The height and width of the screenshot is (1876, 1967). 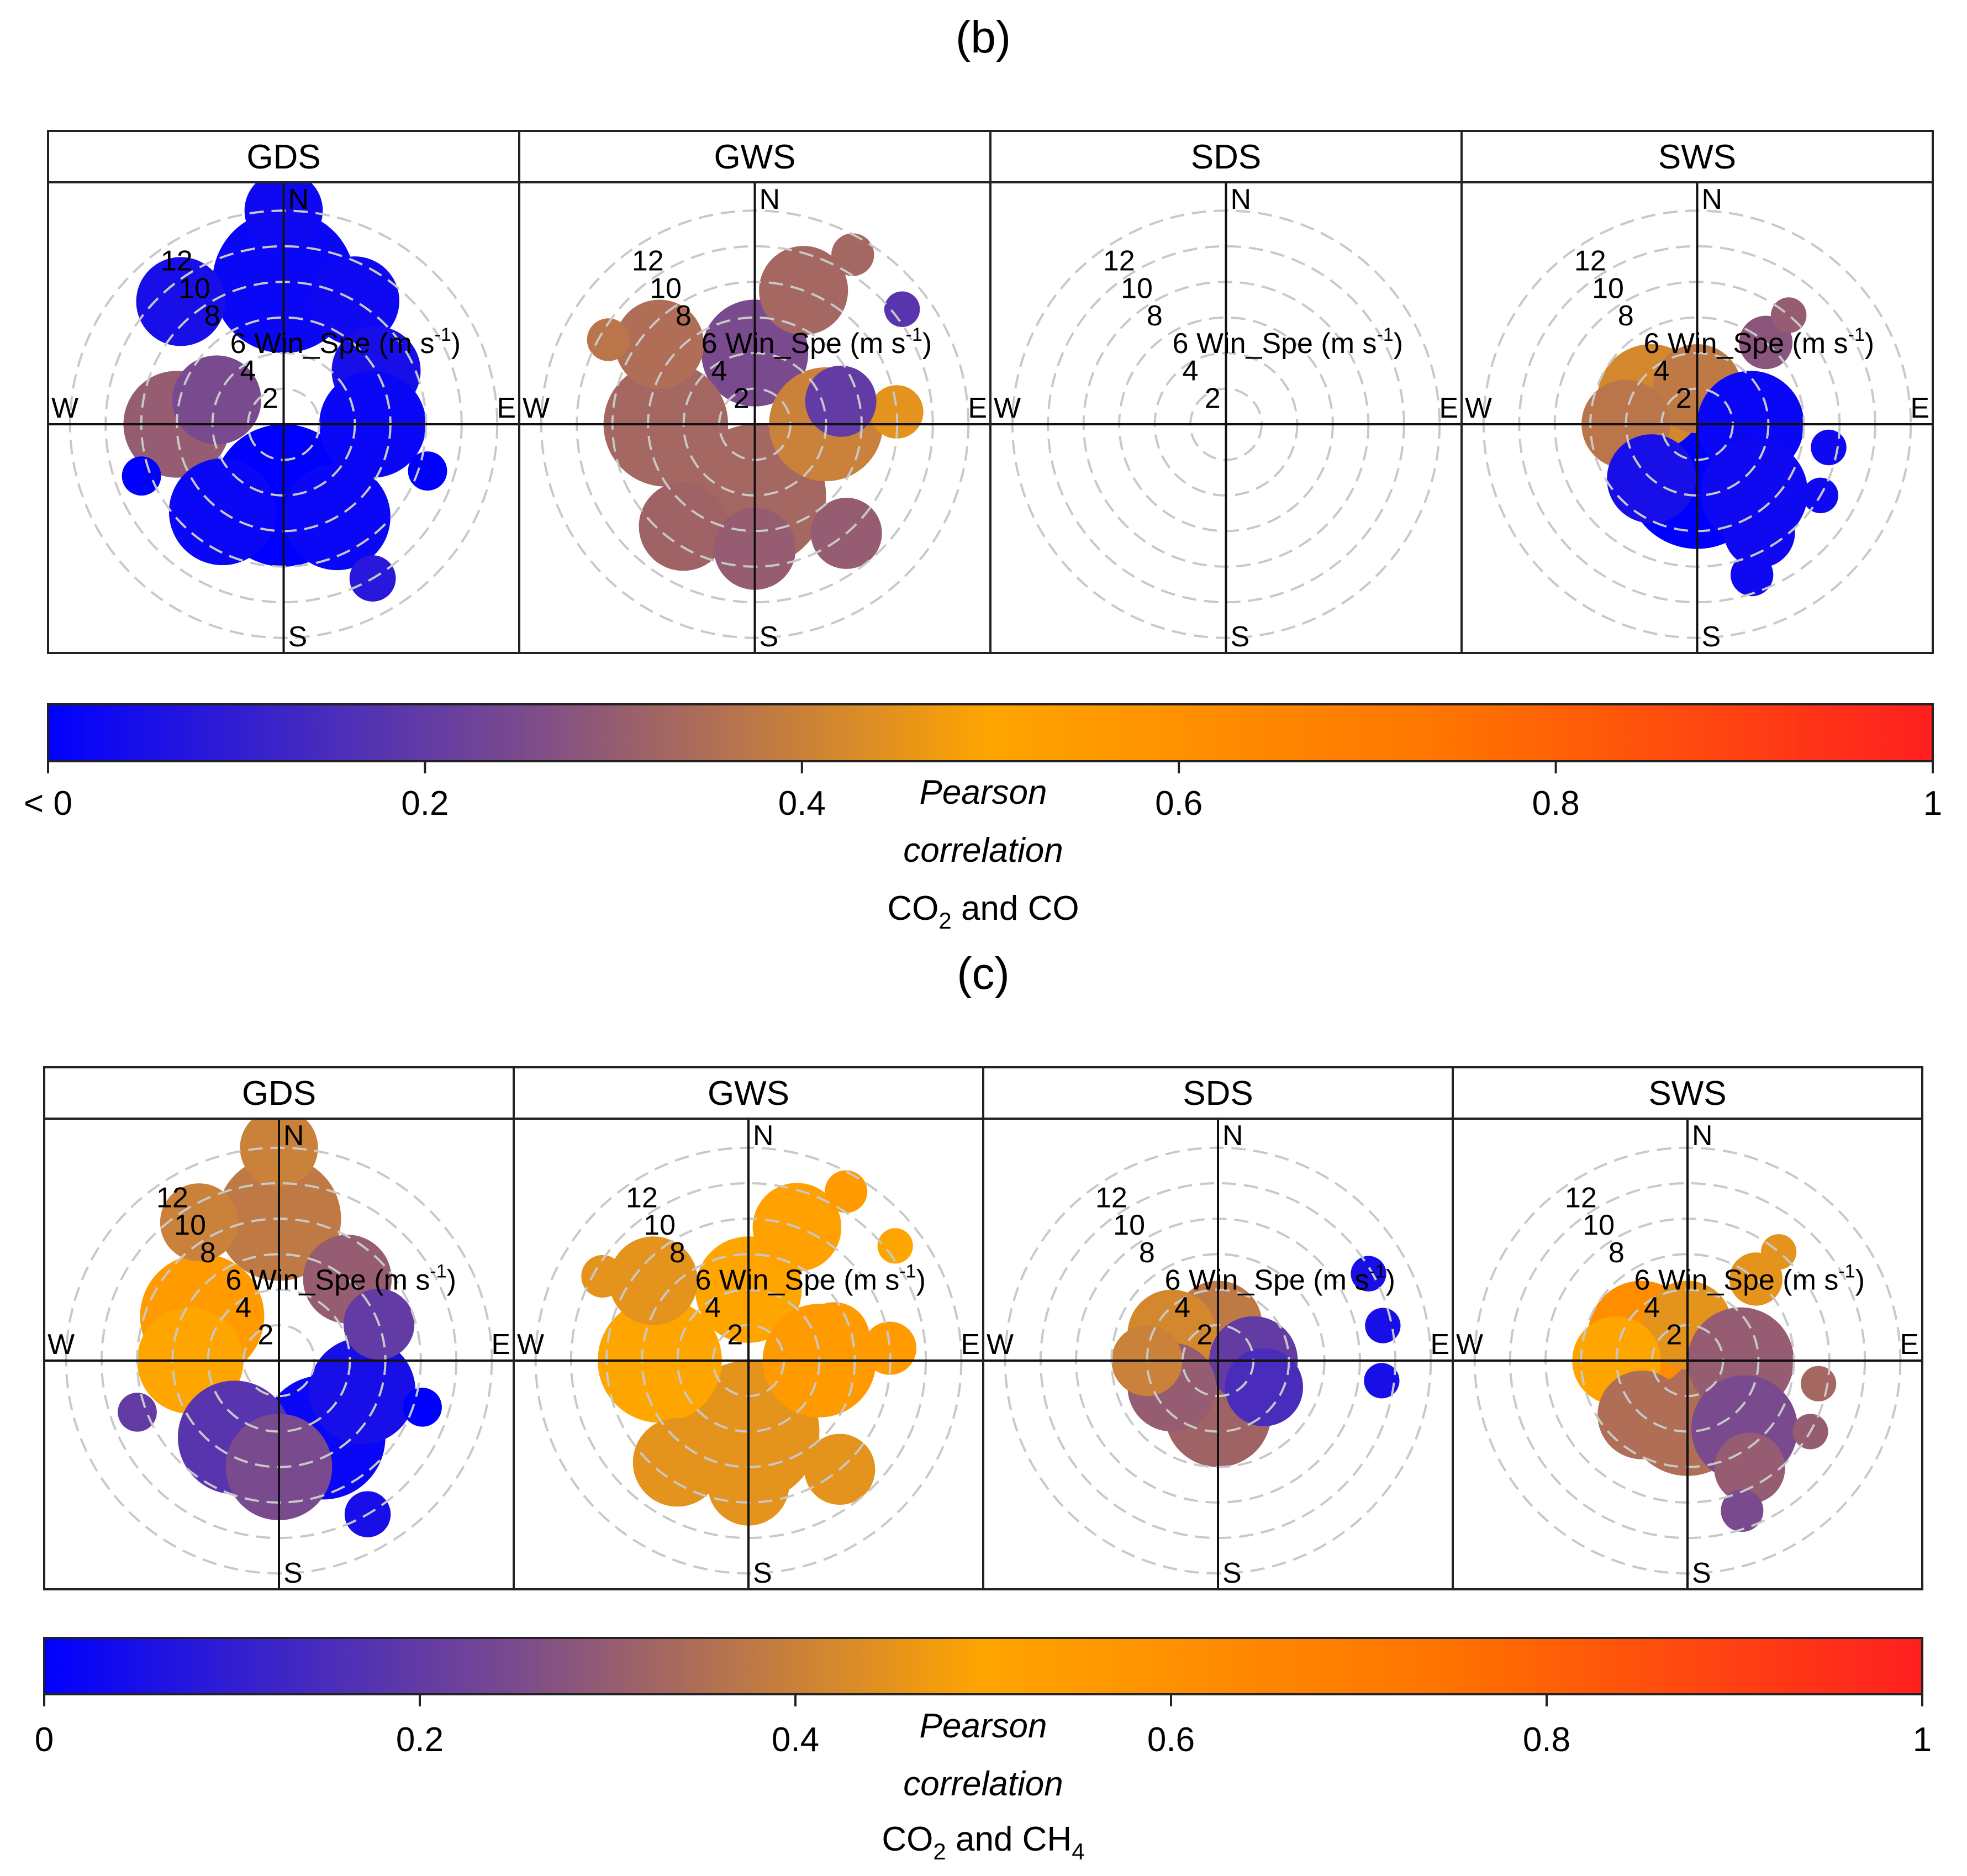 I want to click on colorbar-tick-label: 0.2, so click(x=420, y=1740).